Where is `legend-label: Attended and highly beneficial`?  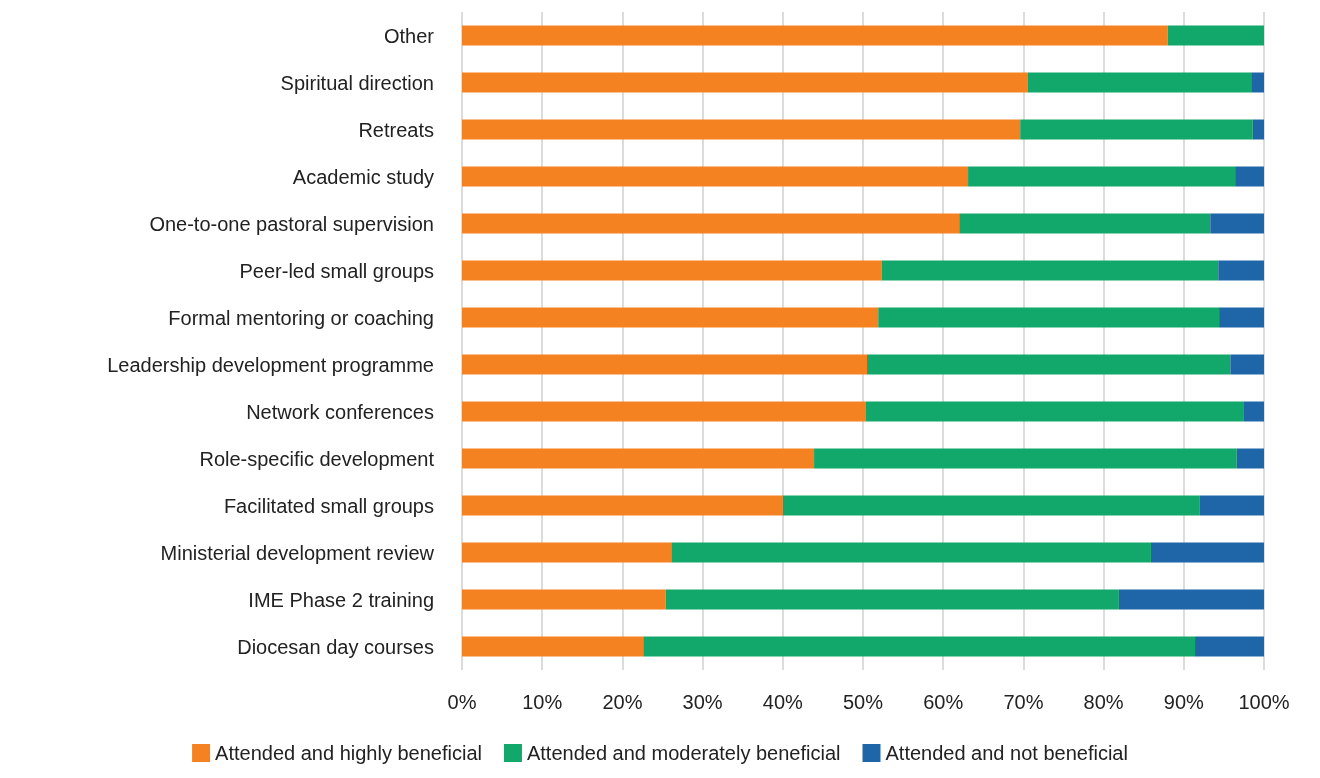
legend-label: Attended and highly beneficial is located at coordinates (348, 753).